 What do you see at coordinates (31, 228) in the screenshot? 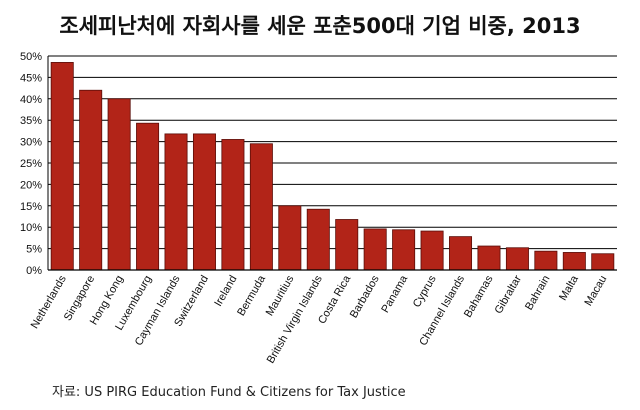
I see `y-tick-label: 10%` at bounding box center [31, 228].